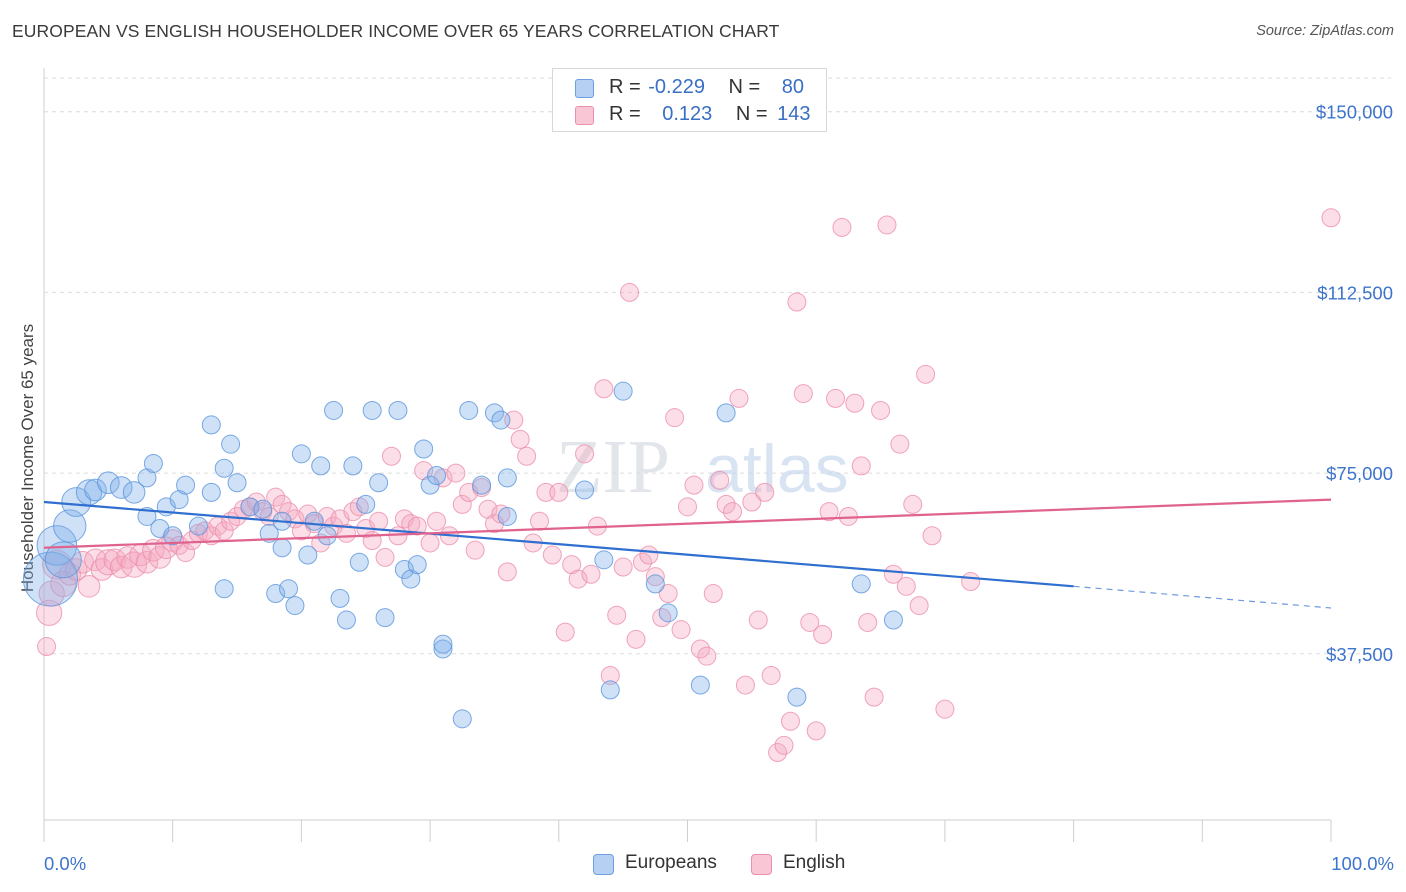 The height and width of the screenshot is (892, 1406). Describe the element at coordinates (777, 469) in the screenshot. I see `watermark-atlas: atlas` at that location.